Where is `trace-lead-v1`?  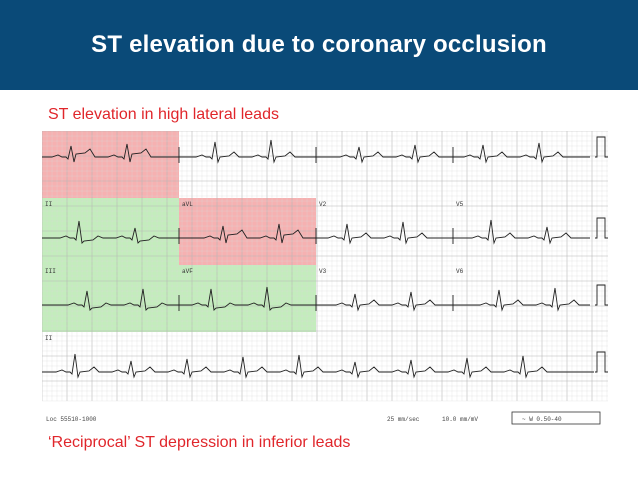
trace-lead-v1 is located at coordinates (384, 154).